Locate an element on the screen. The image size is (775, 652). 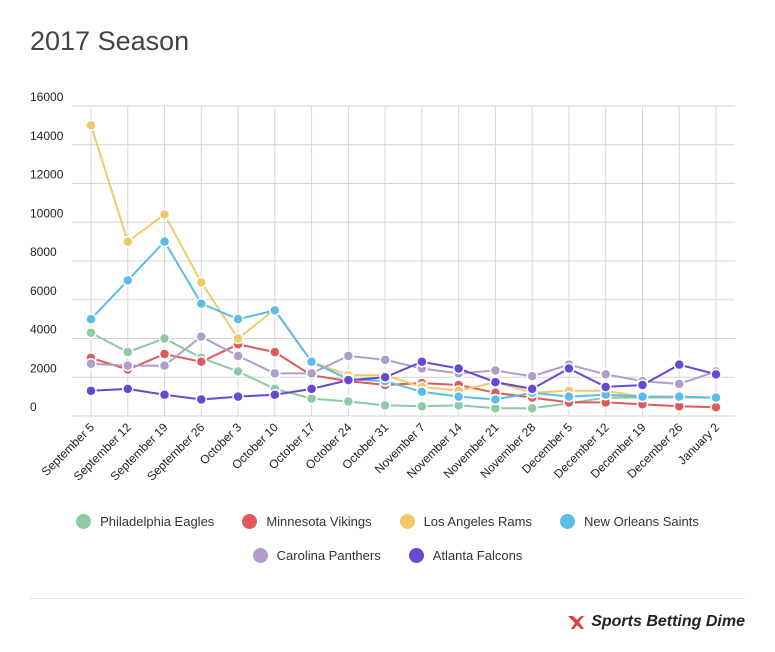
series-line-philadelphia-eagles is located at coordinates (403, 370).